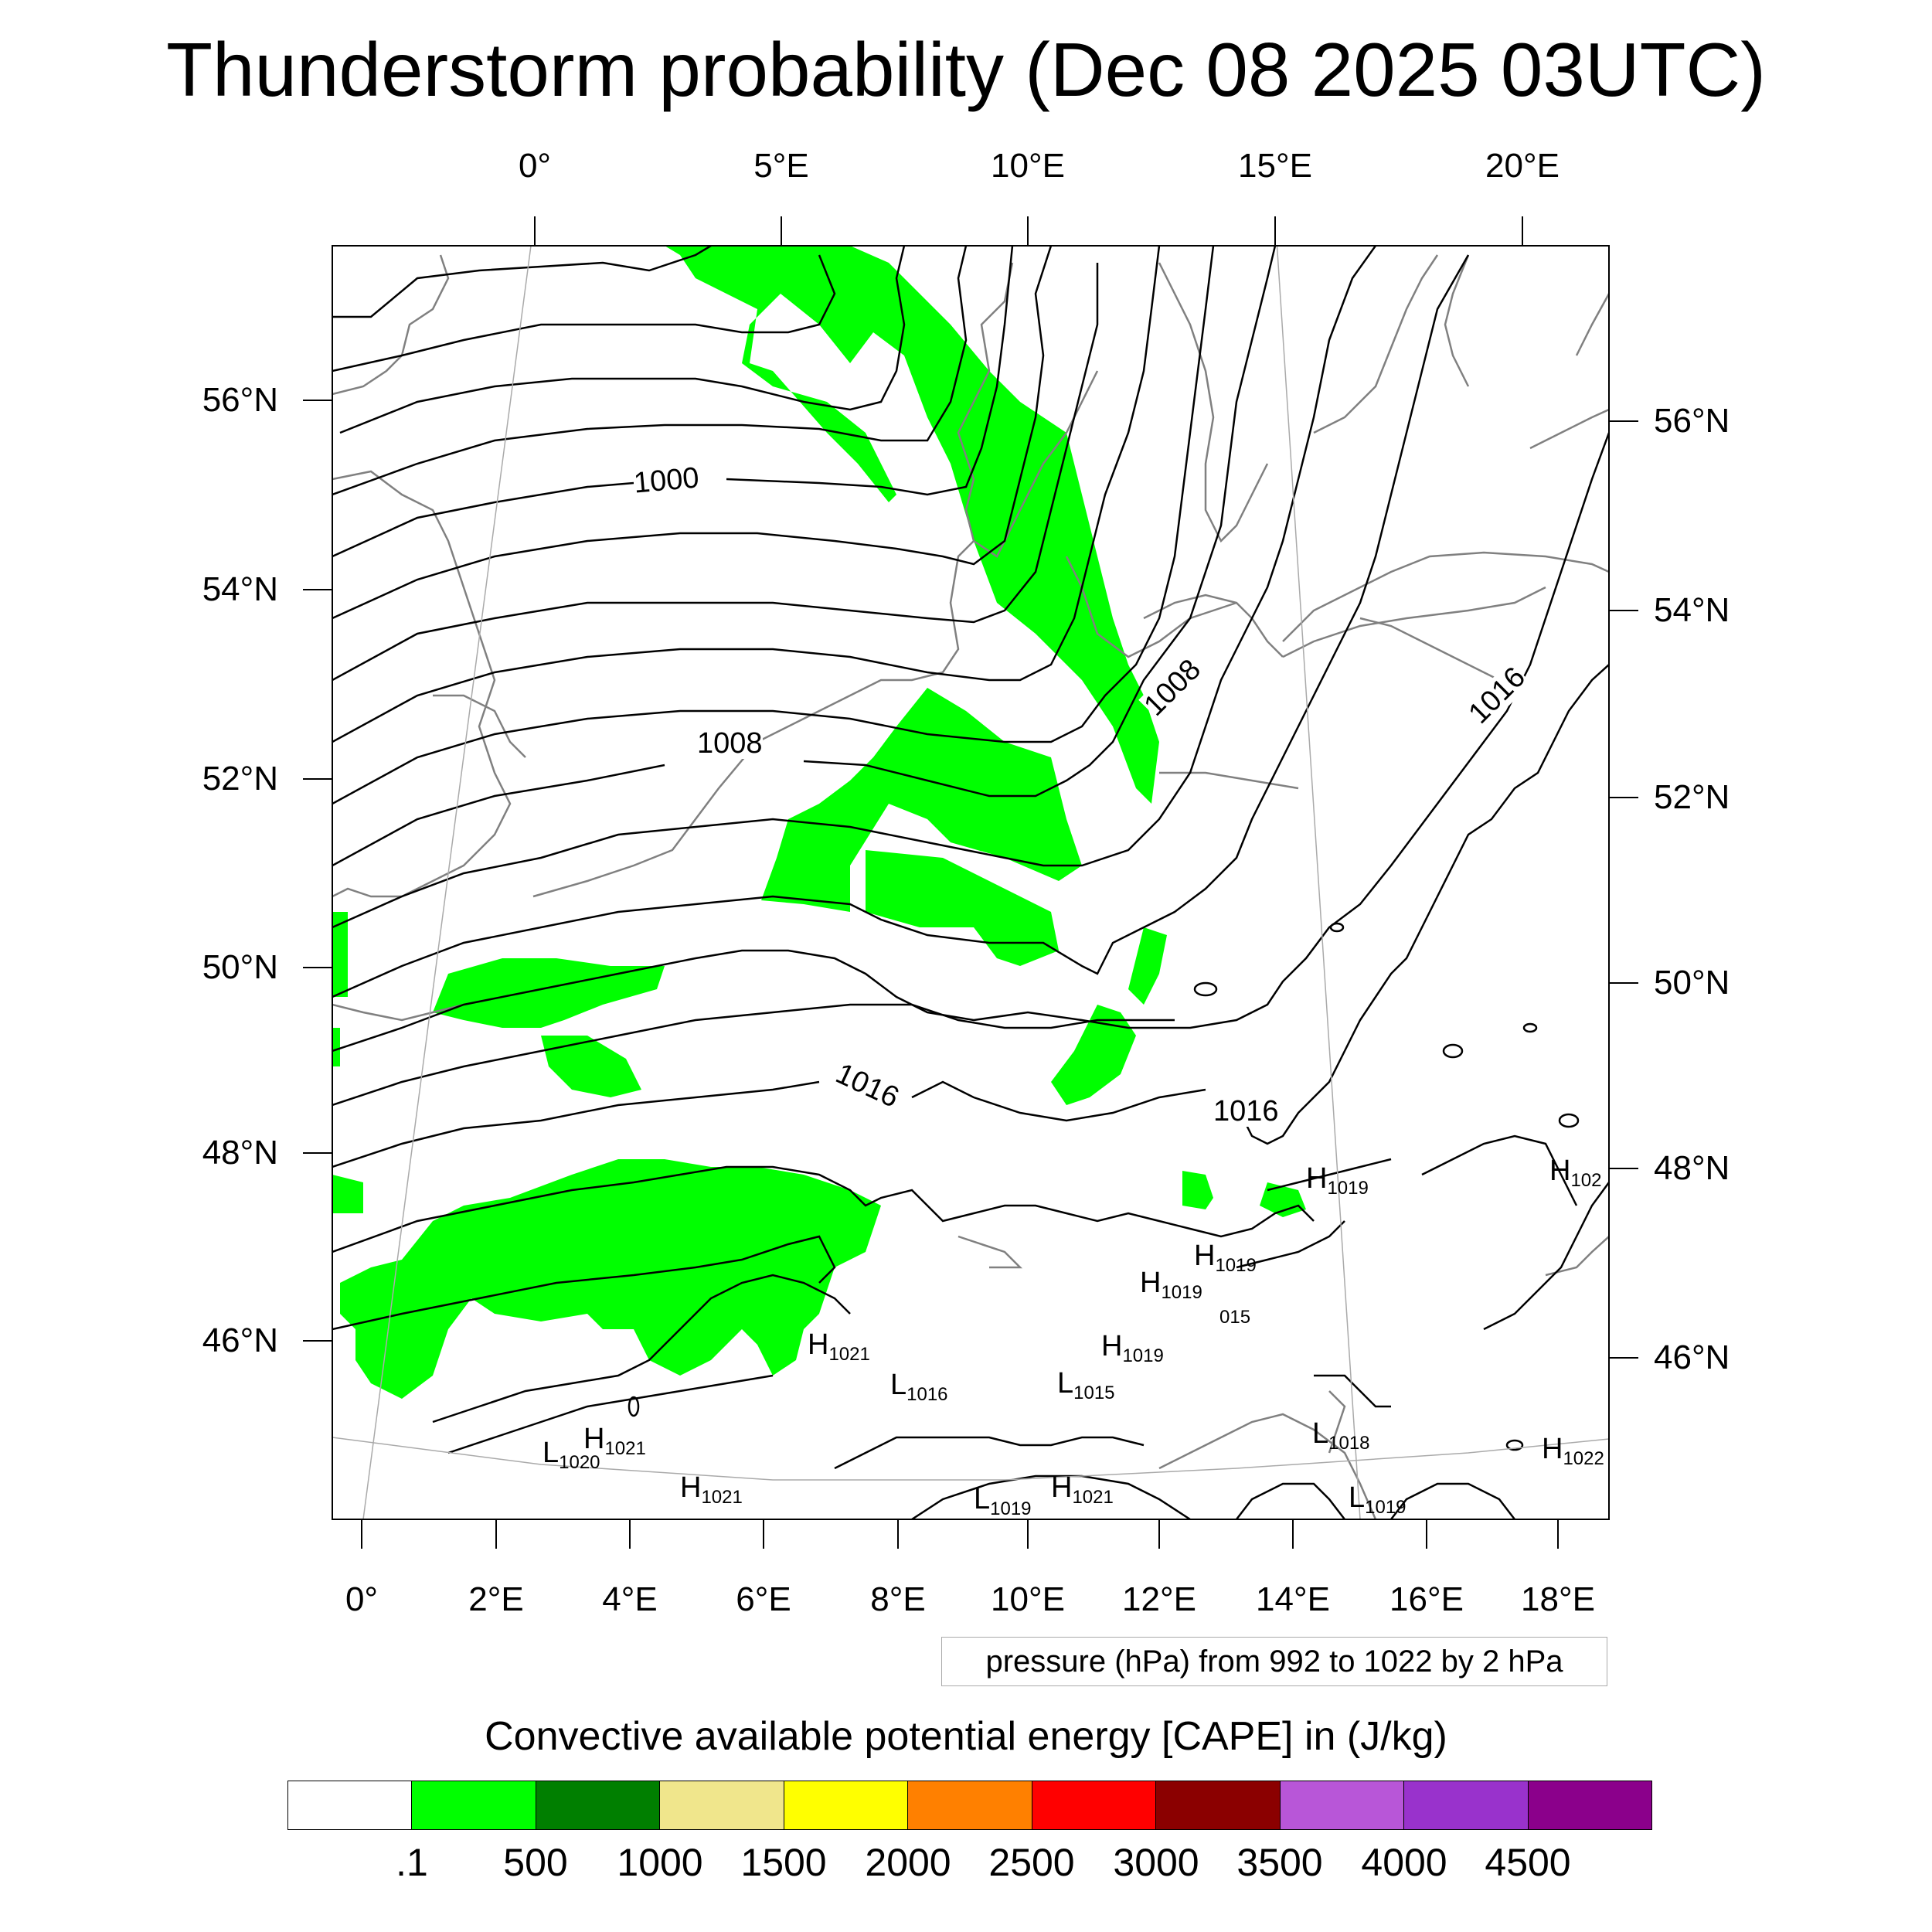  What do you see at coordinates (1692, 1168) in the screenshot?
I see `right-lat-label: 48°N` at bounding box center [1692, 1168].